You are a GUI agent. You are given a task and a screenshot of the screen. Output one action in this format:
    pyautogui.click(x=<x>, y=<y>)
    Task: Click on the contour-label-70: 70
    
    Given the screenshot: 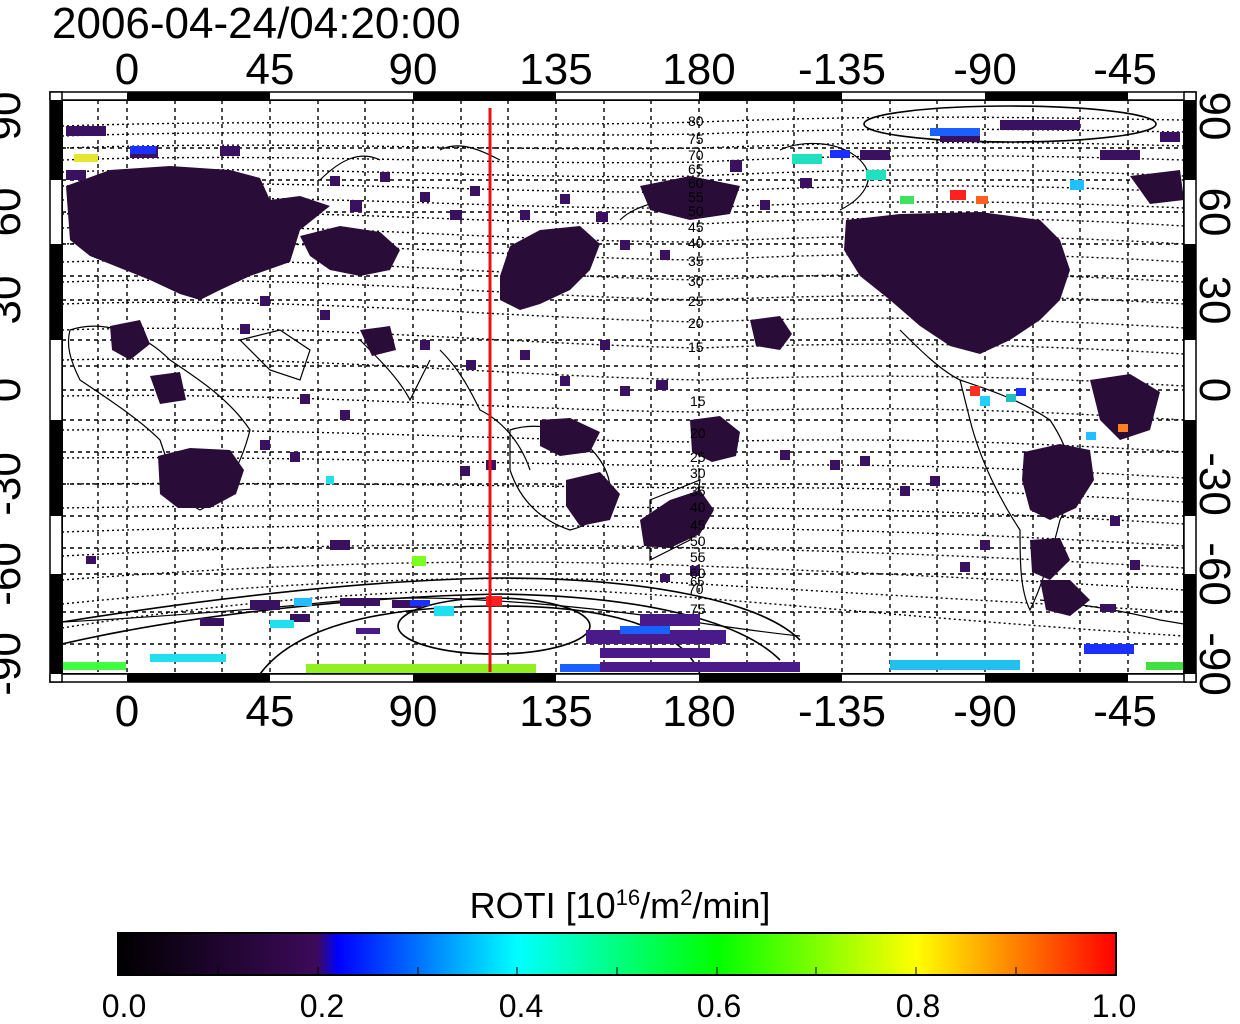 What is the action you would take?
    pyautogui.click(x=696, y=155)
    